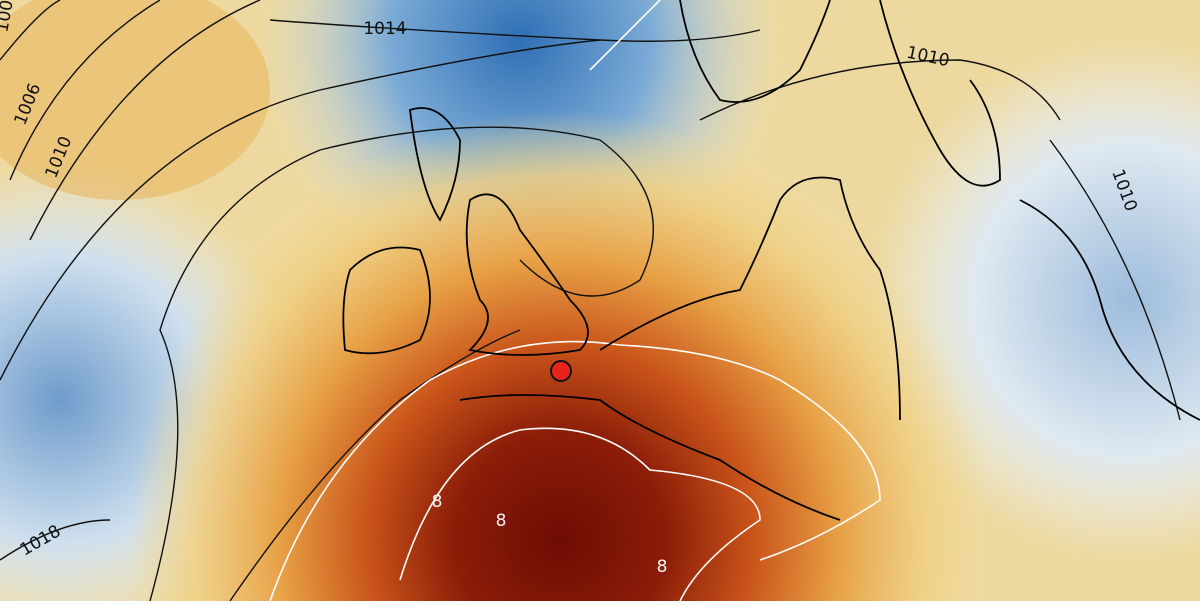 The width and height of the screenshot is (1200, 605). What do you see at coordinates (561, 371) in the screenshot?
I see `location-marker` at bounding box center [561, 371].